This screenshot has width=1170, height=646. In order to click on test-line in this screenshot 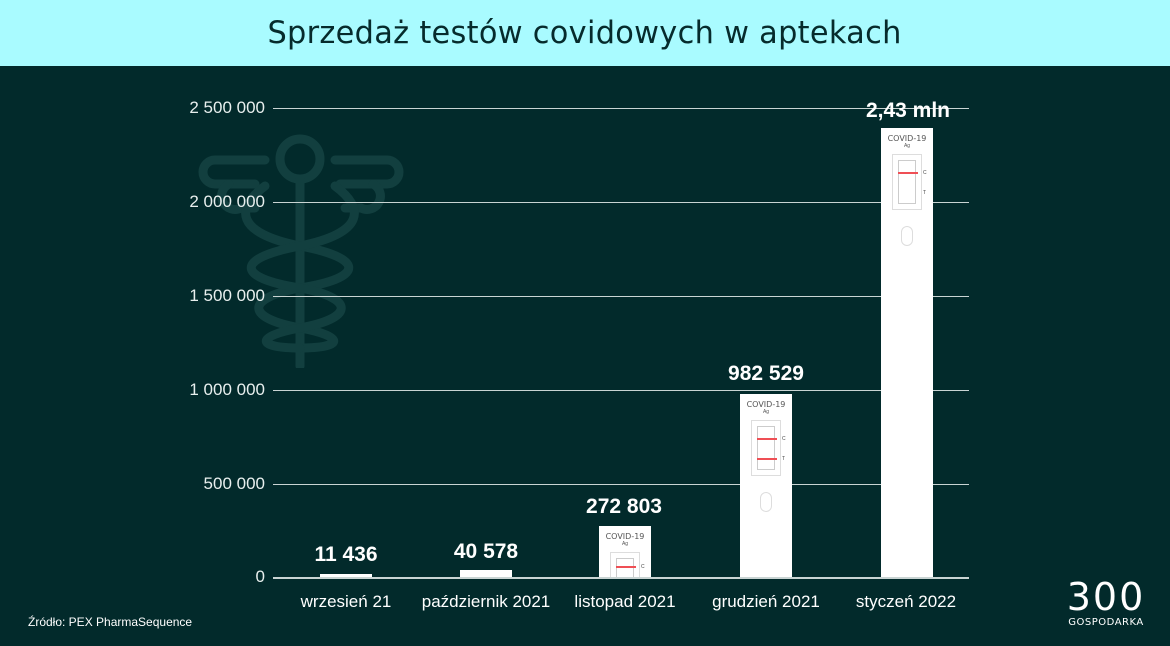, I will do `click(767, 459)`.